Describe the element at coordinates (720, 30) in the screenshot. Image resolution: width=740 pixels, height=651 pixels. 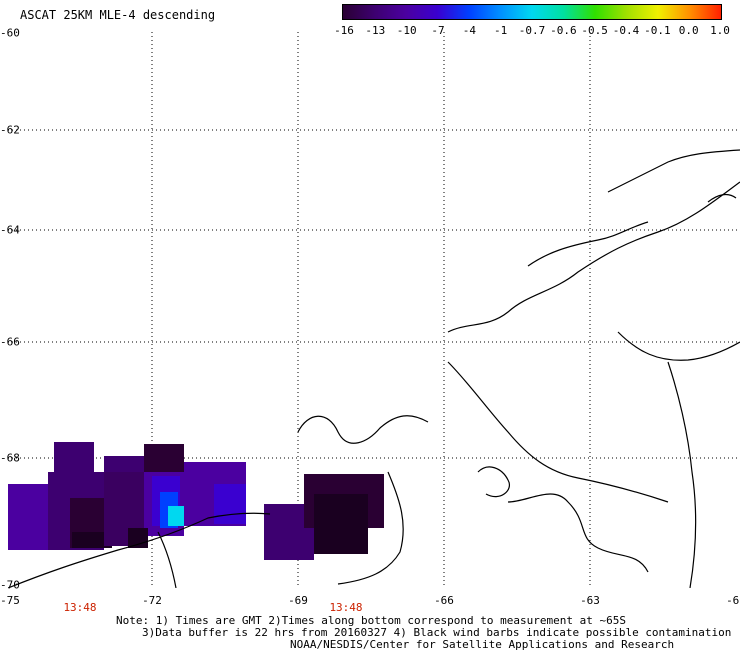
I see `colorbar-label: 1.0` at that location.